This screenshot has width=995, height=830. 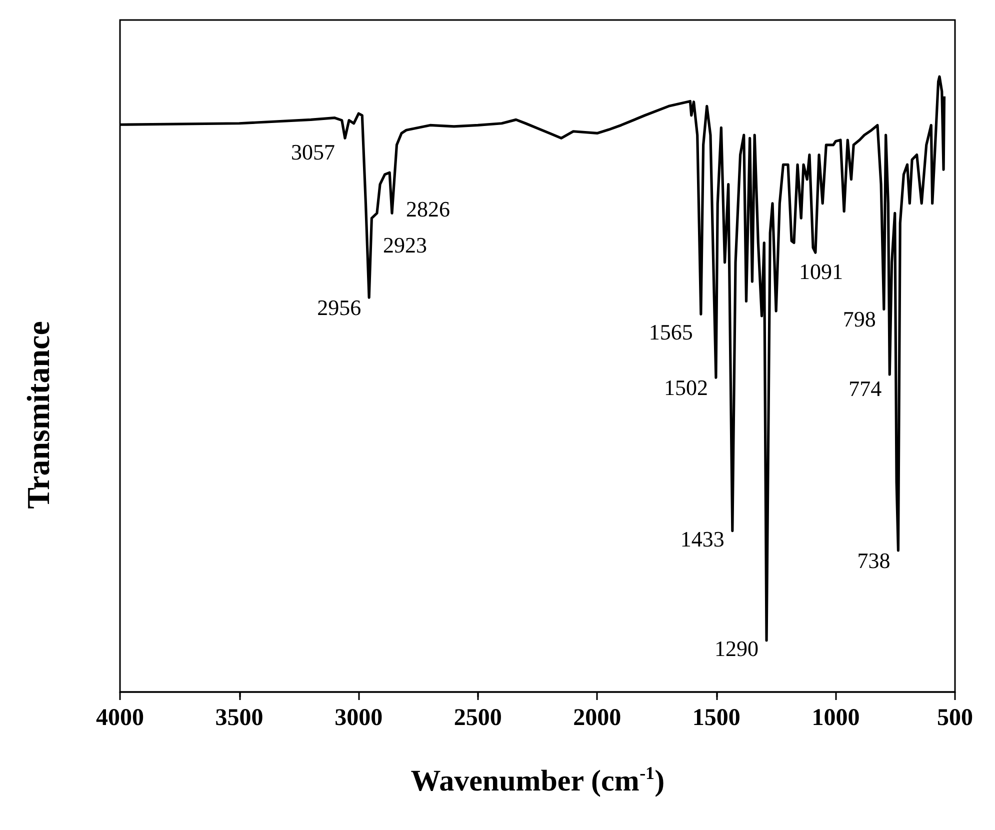 I want to click on annotation: 1091, so click(x=821, y=271).